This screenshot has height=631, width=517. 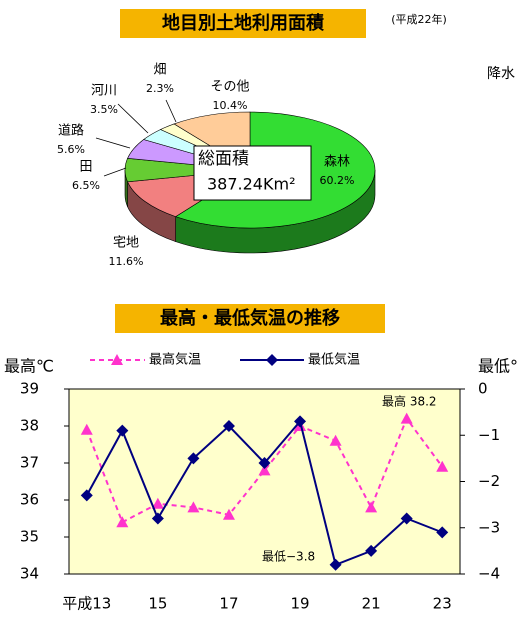 I want to click on y2-axis-label: 最低℃, so click(x=497, y=366).